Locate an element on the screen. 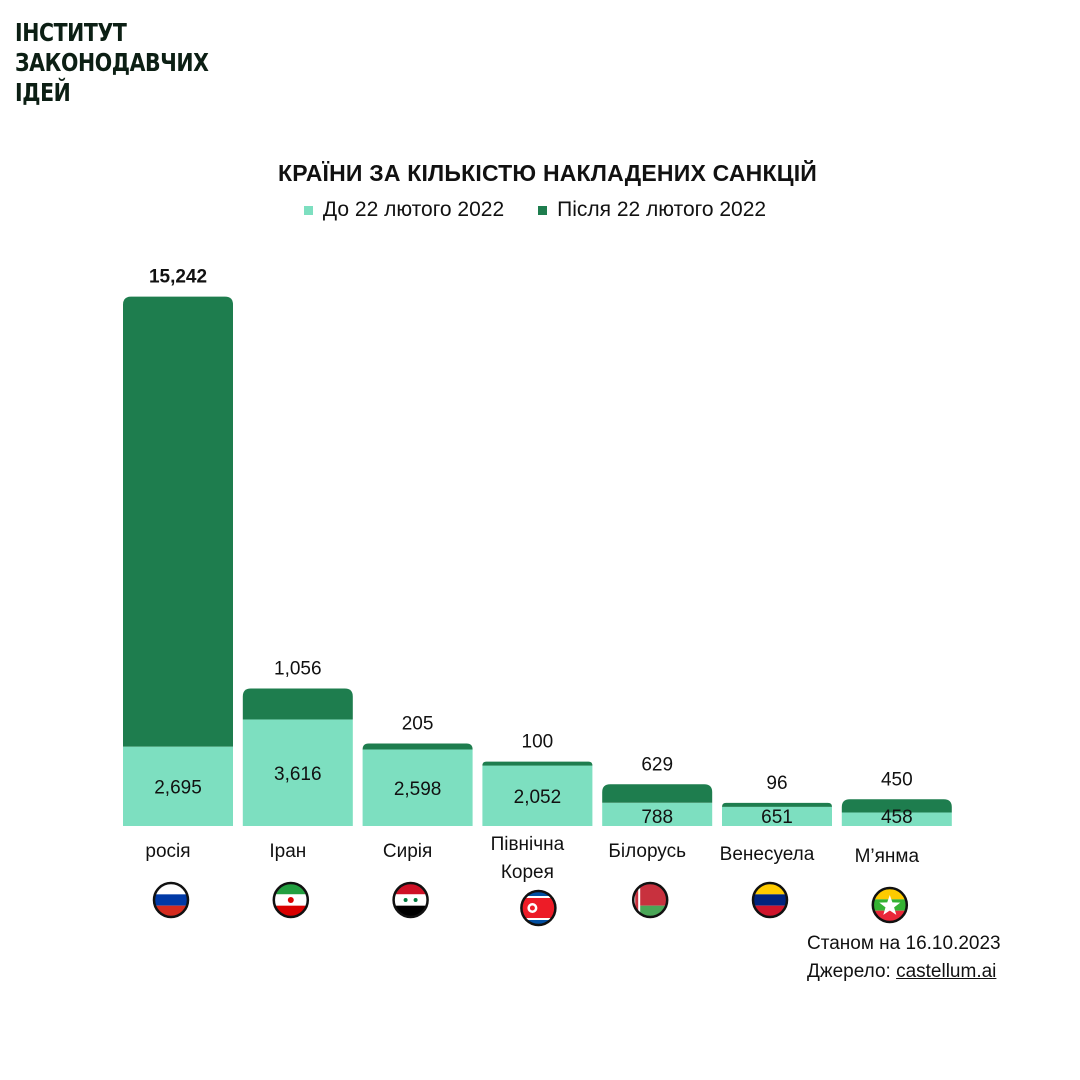  category-label-6: М’янма is located at coordinates (887, 856).